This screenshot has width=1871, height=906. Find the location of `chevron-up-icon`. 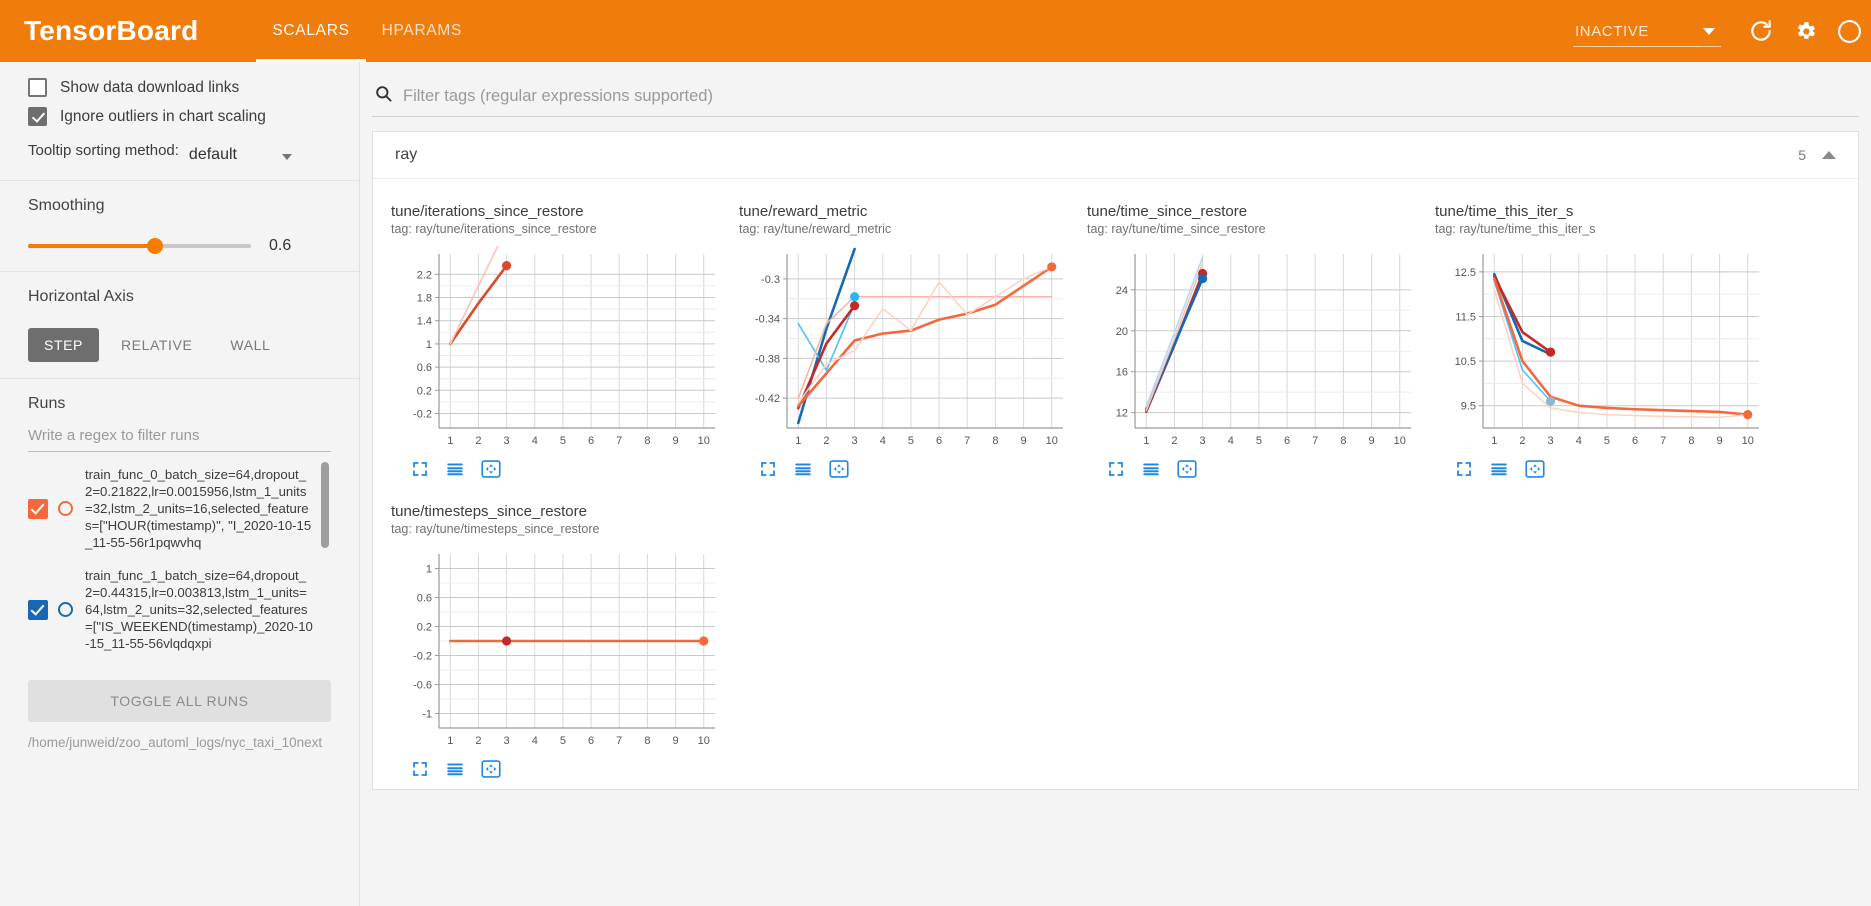

chevron-up-icon is located at coordinates (1829, 155).